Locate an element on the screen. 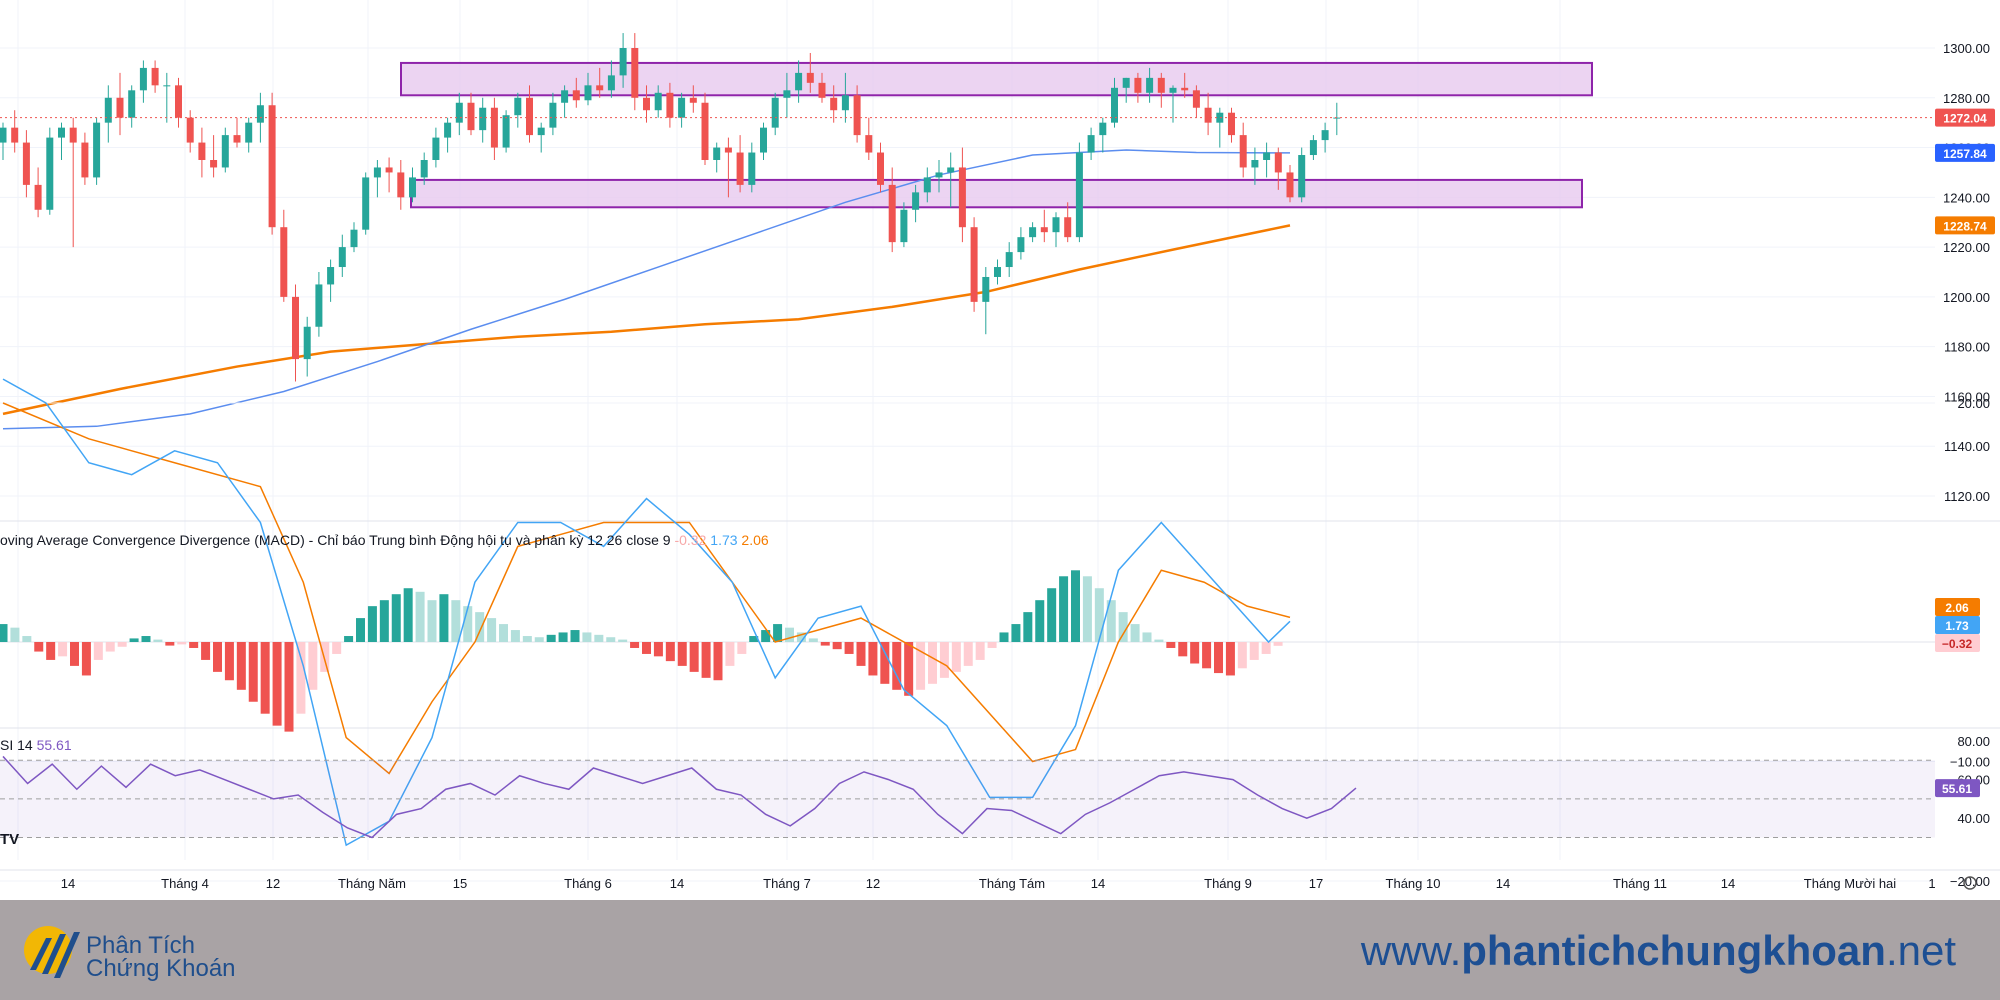 Image resolution: width=2000 pixels, height=1000 pixels. rsi-line is located at coordinates (679, 797).